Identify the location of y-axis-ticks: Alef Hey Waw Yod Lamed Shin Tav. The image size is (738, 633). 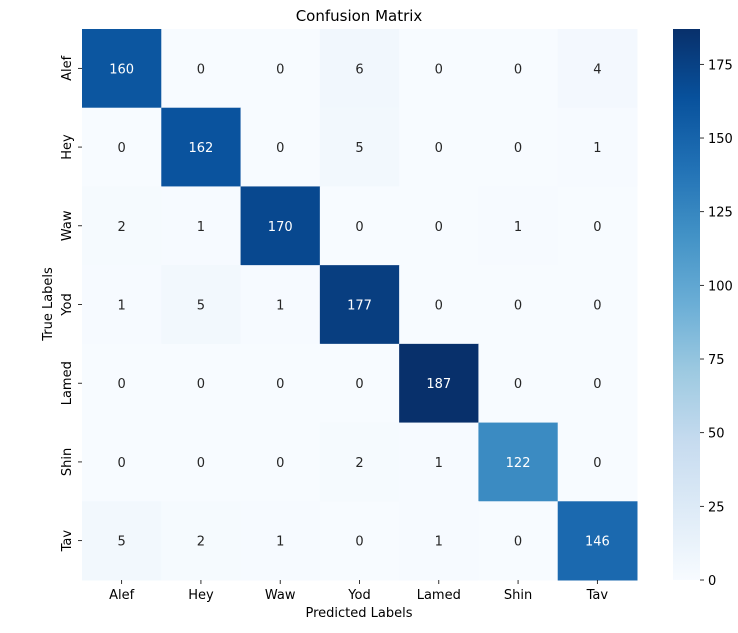
(71, 303).